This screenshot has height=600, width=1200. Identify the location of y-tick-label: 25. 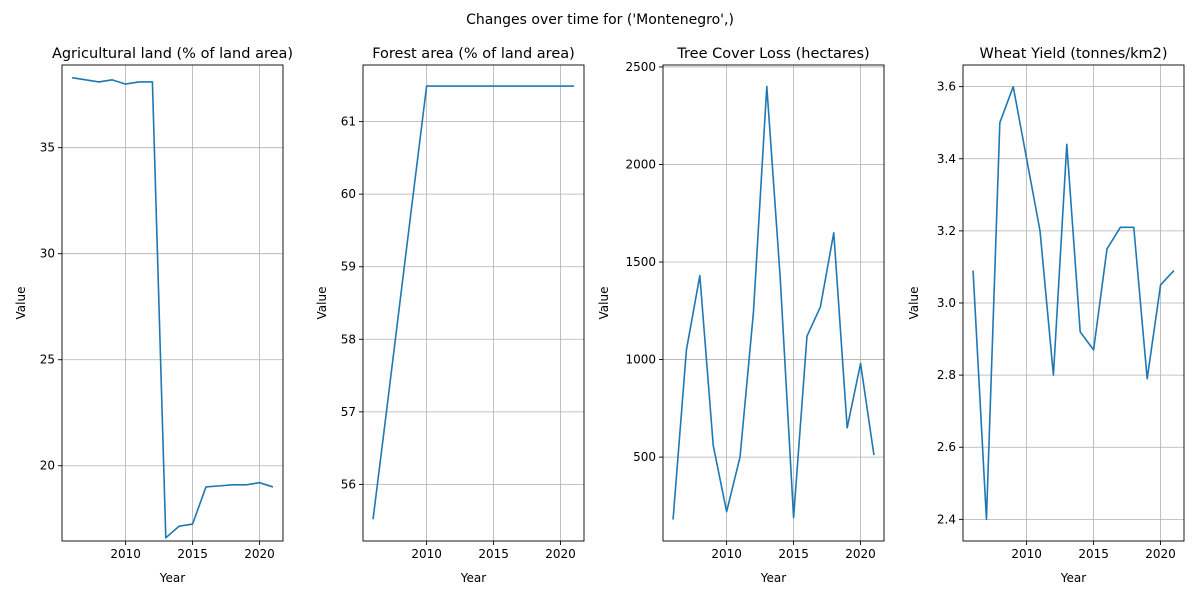
(47, 360).